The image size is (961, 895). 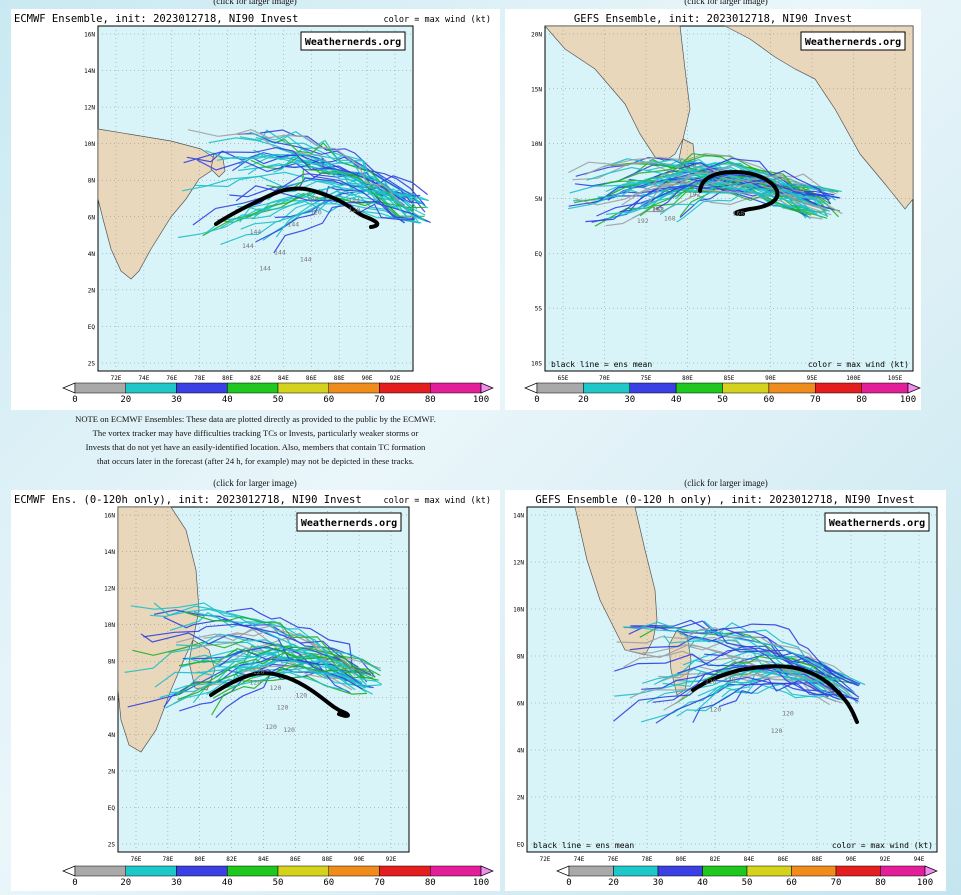 What do you see at coordinates (539, 254) in the screenshot?
I see `y-tick-label: EQ` at bounding box center [539, 254].